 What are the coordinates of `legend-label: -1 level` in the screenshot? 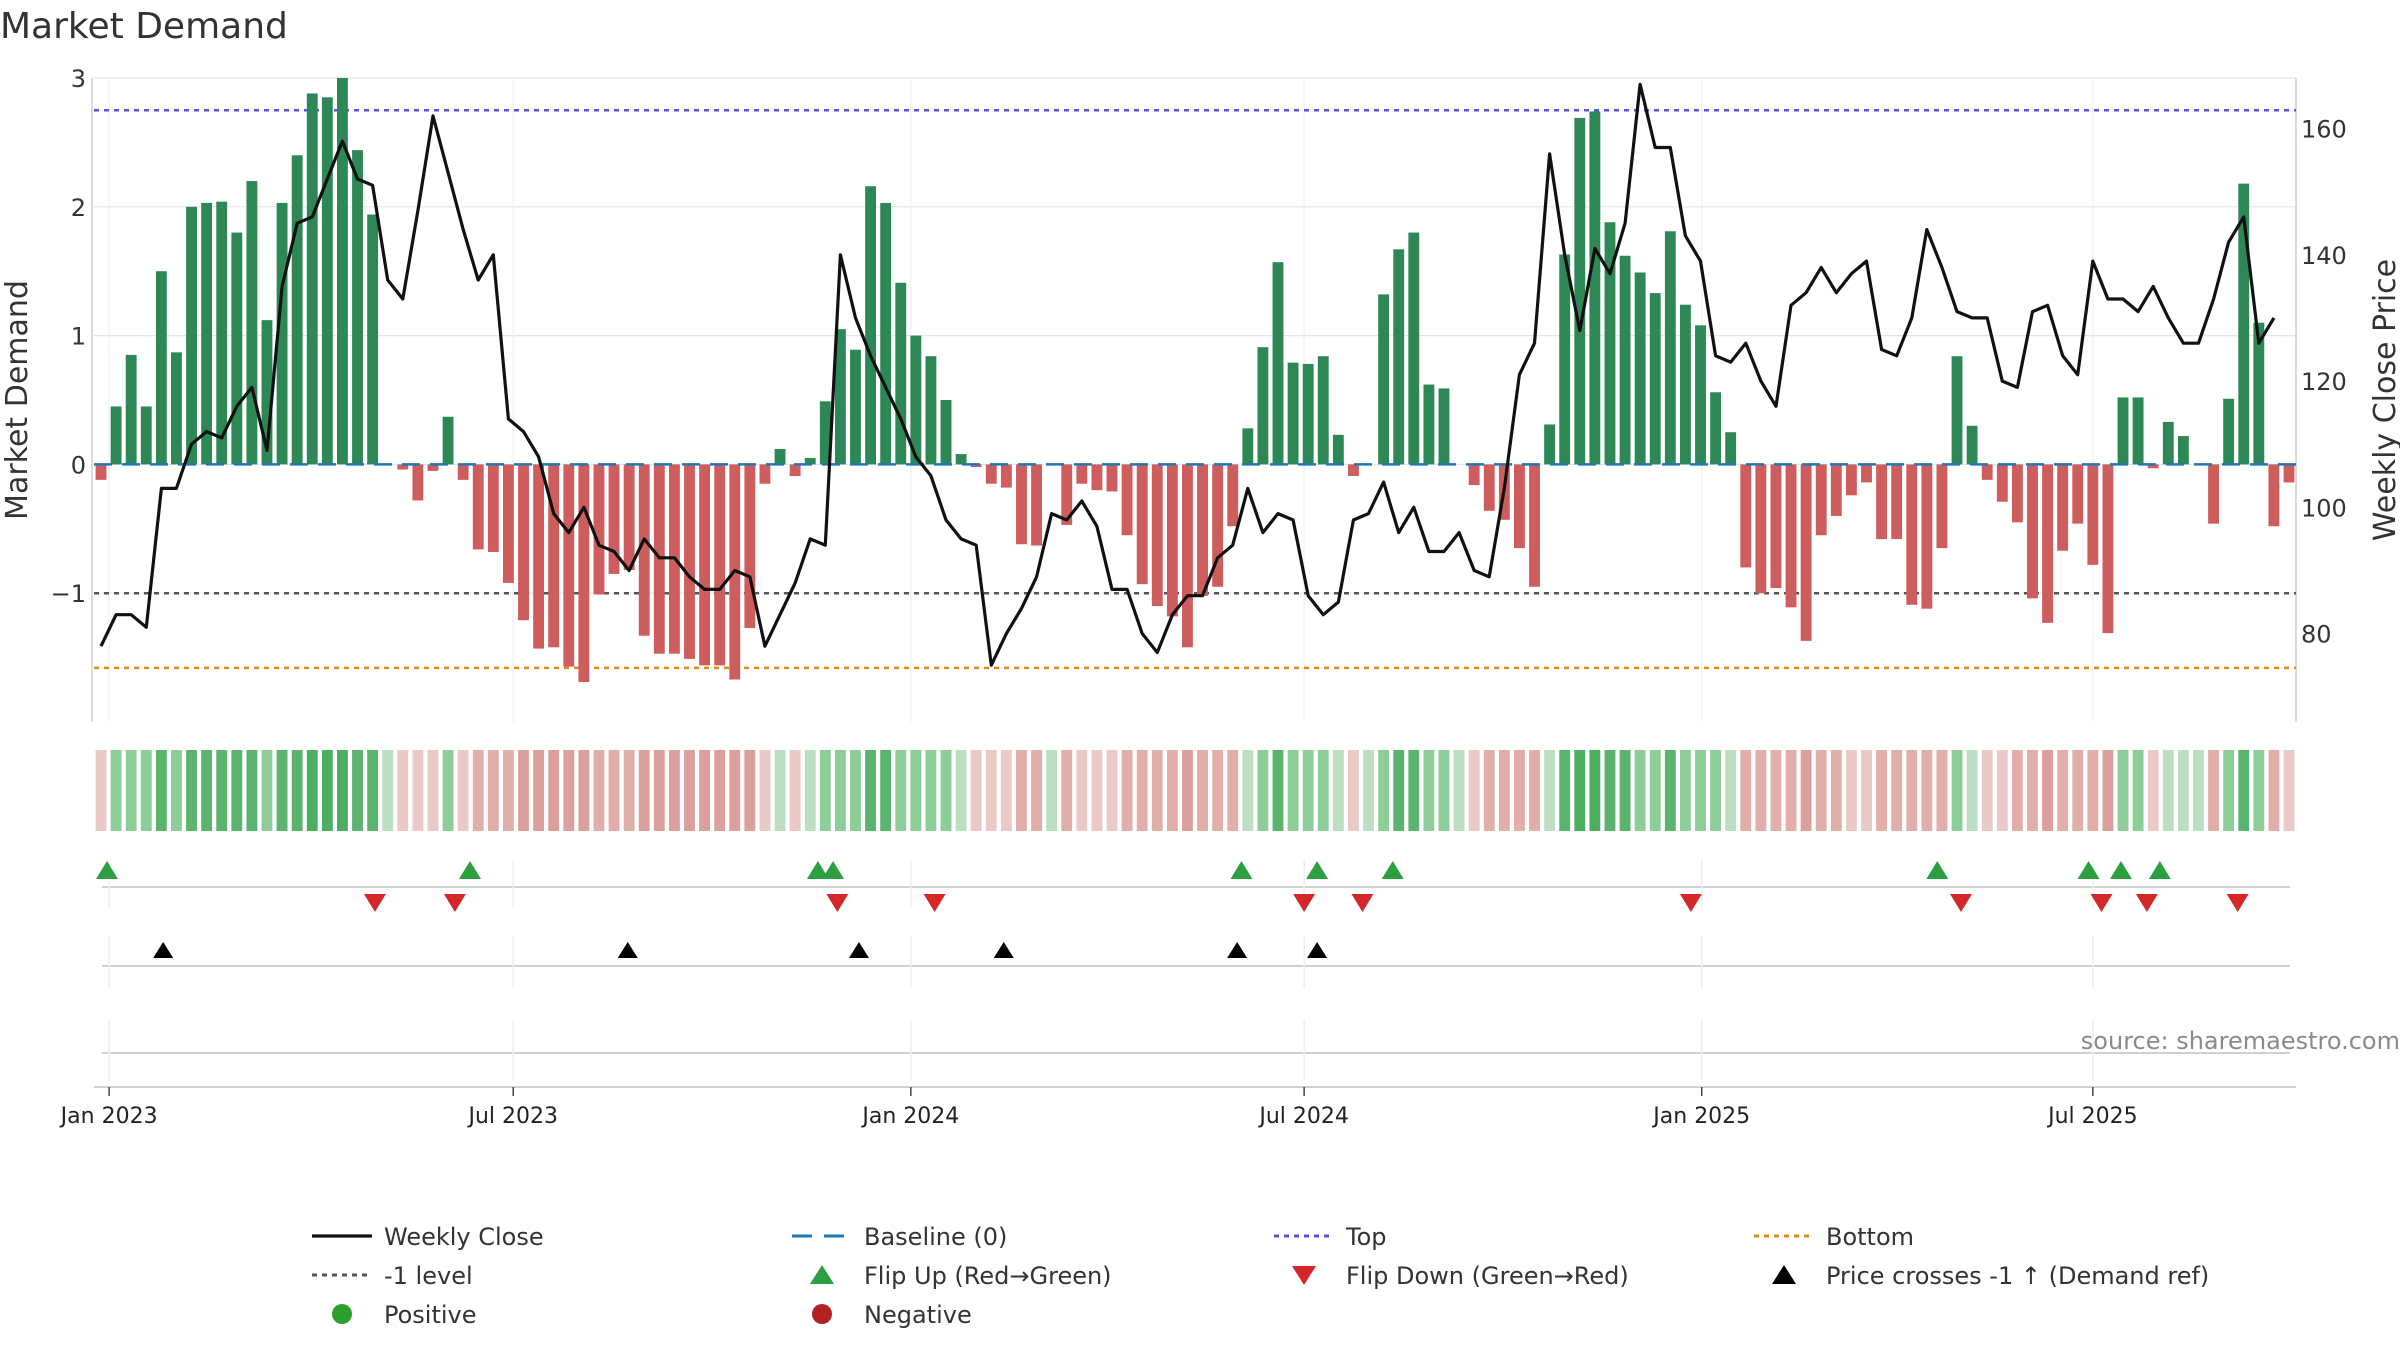 It's located at (428, 1276).